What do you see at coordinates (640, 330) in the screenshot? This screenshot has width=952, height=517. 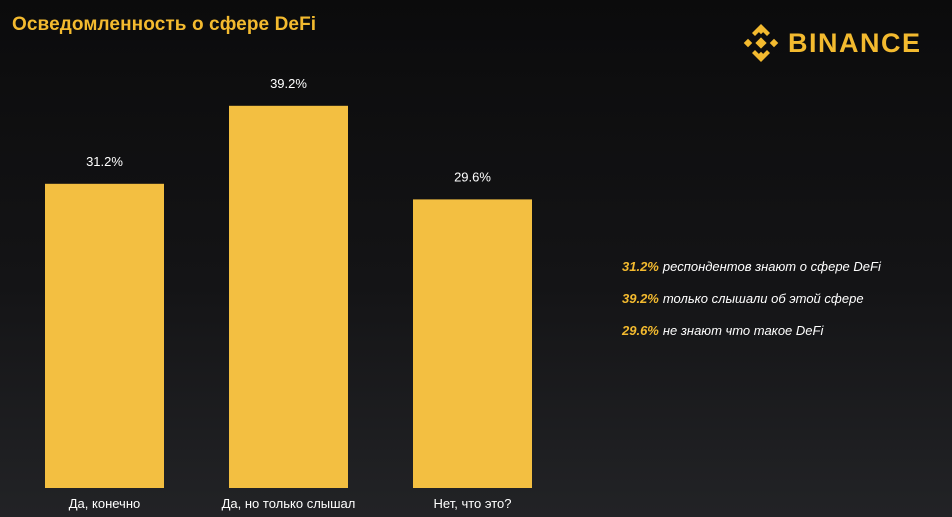 I see `legend-value: 29.6%` at bounding box center [640, 330].